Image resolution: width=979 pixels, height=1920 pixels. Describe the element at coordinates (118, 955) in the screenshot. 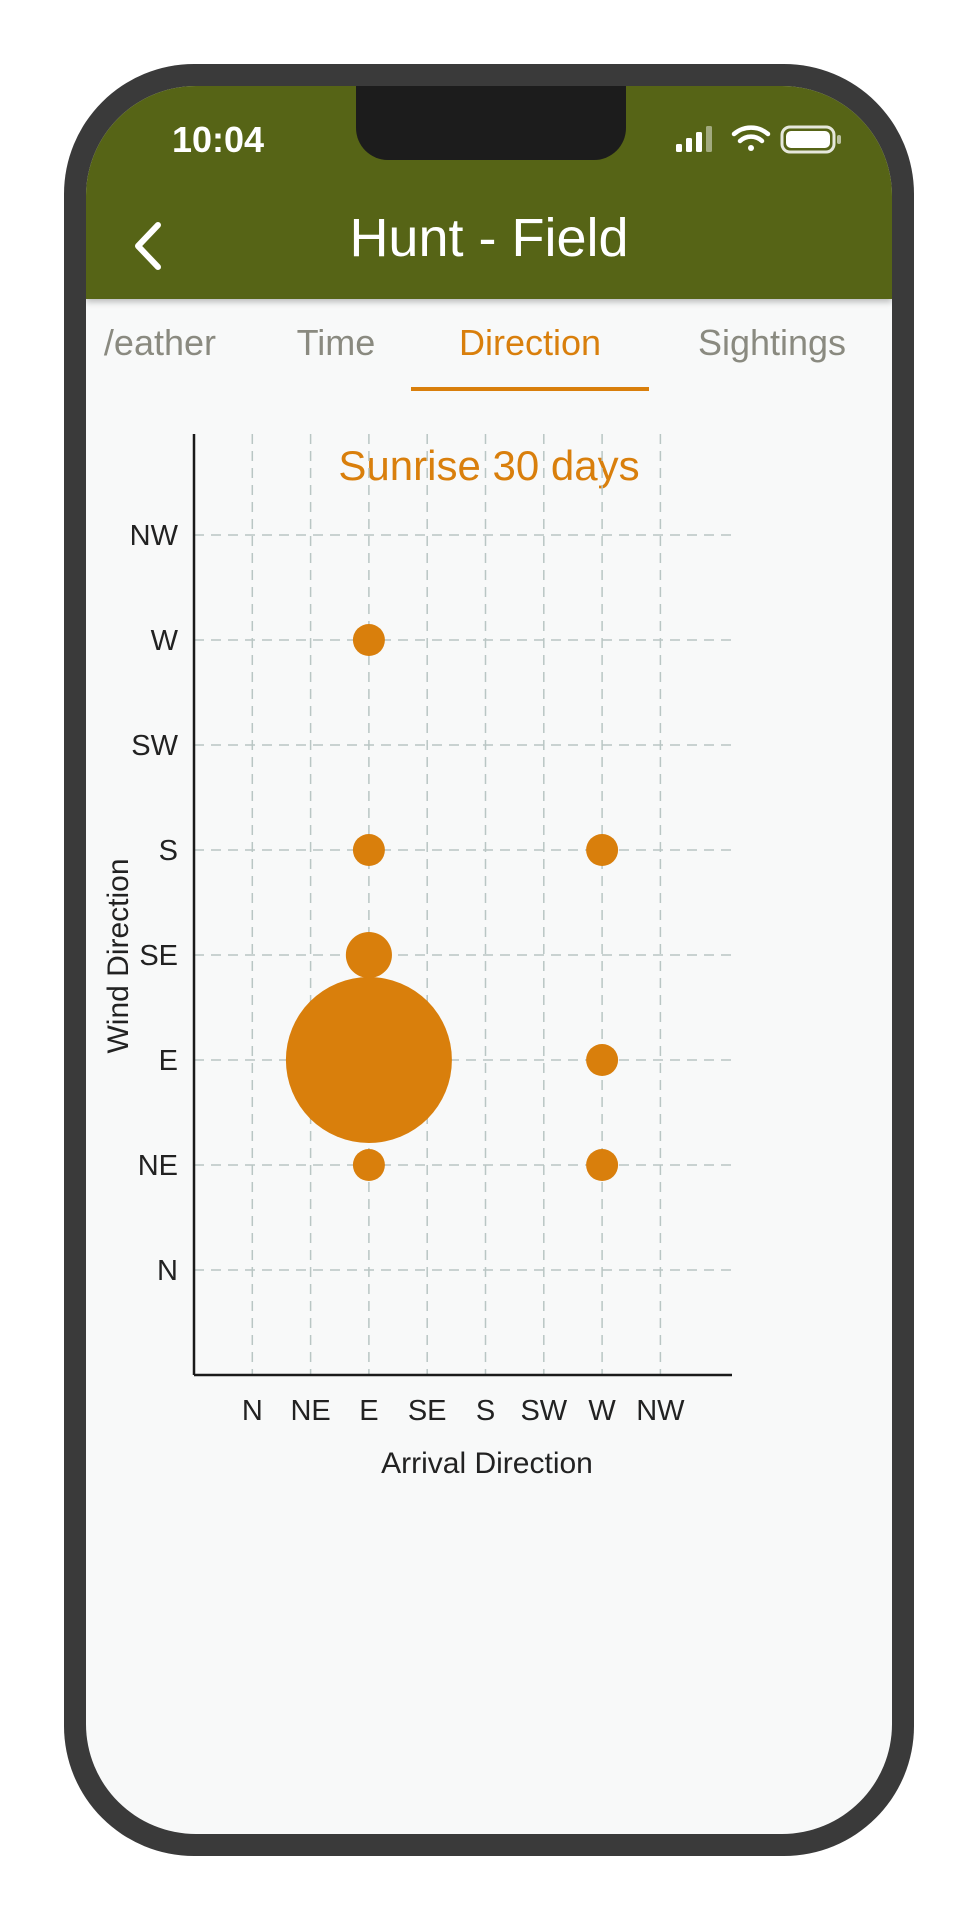

I see `y-axis-label: Wind Direction` at that location.